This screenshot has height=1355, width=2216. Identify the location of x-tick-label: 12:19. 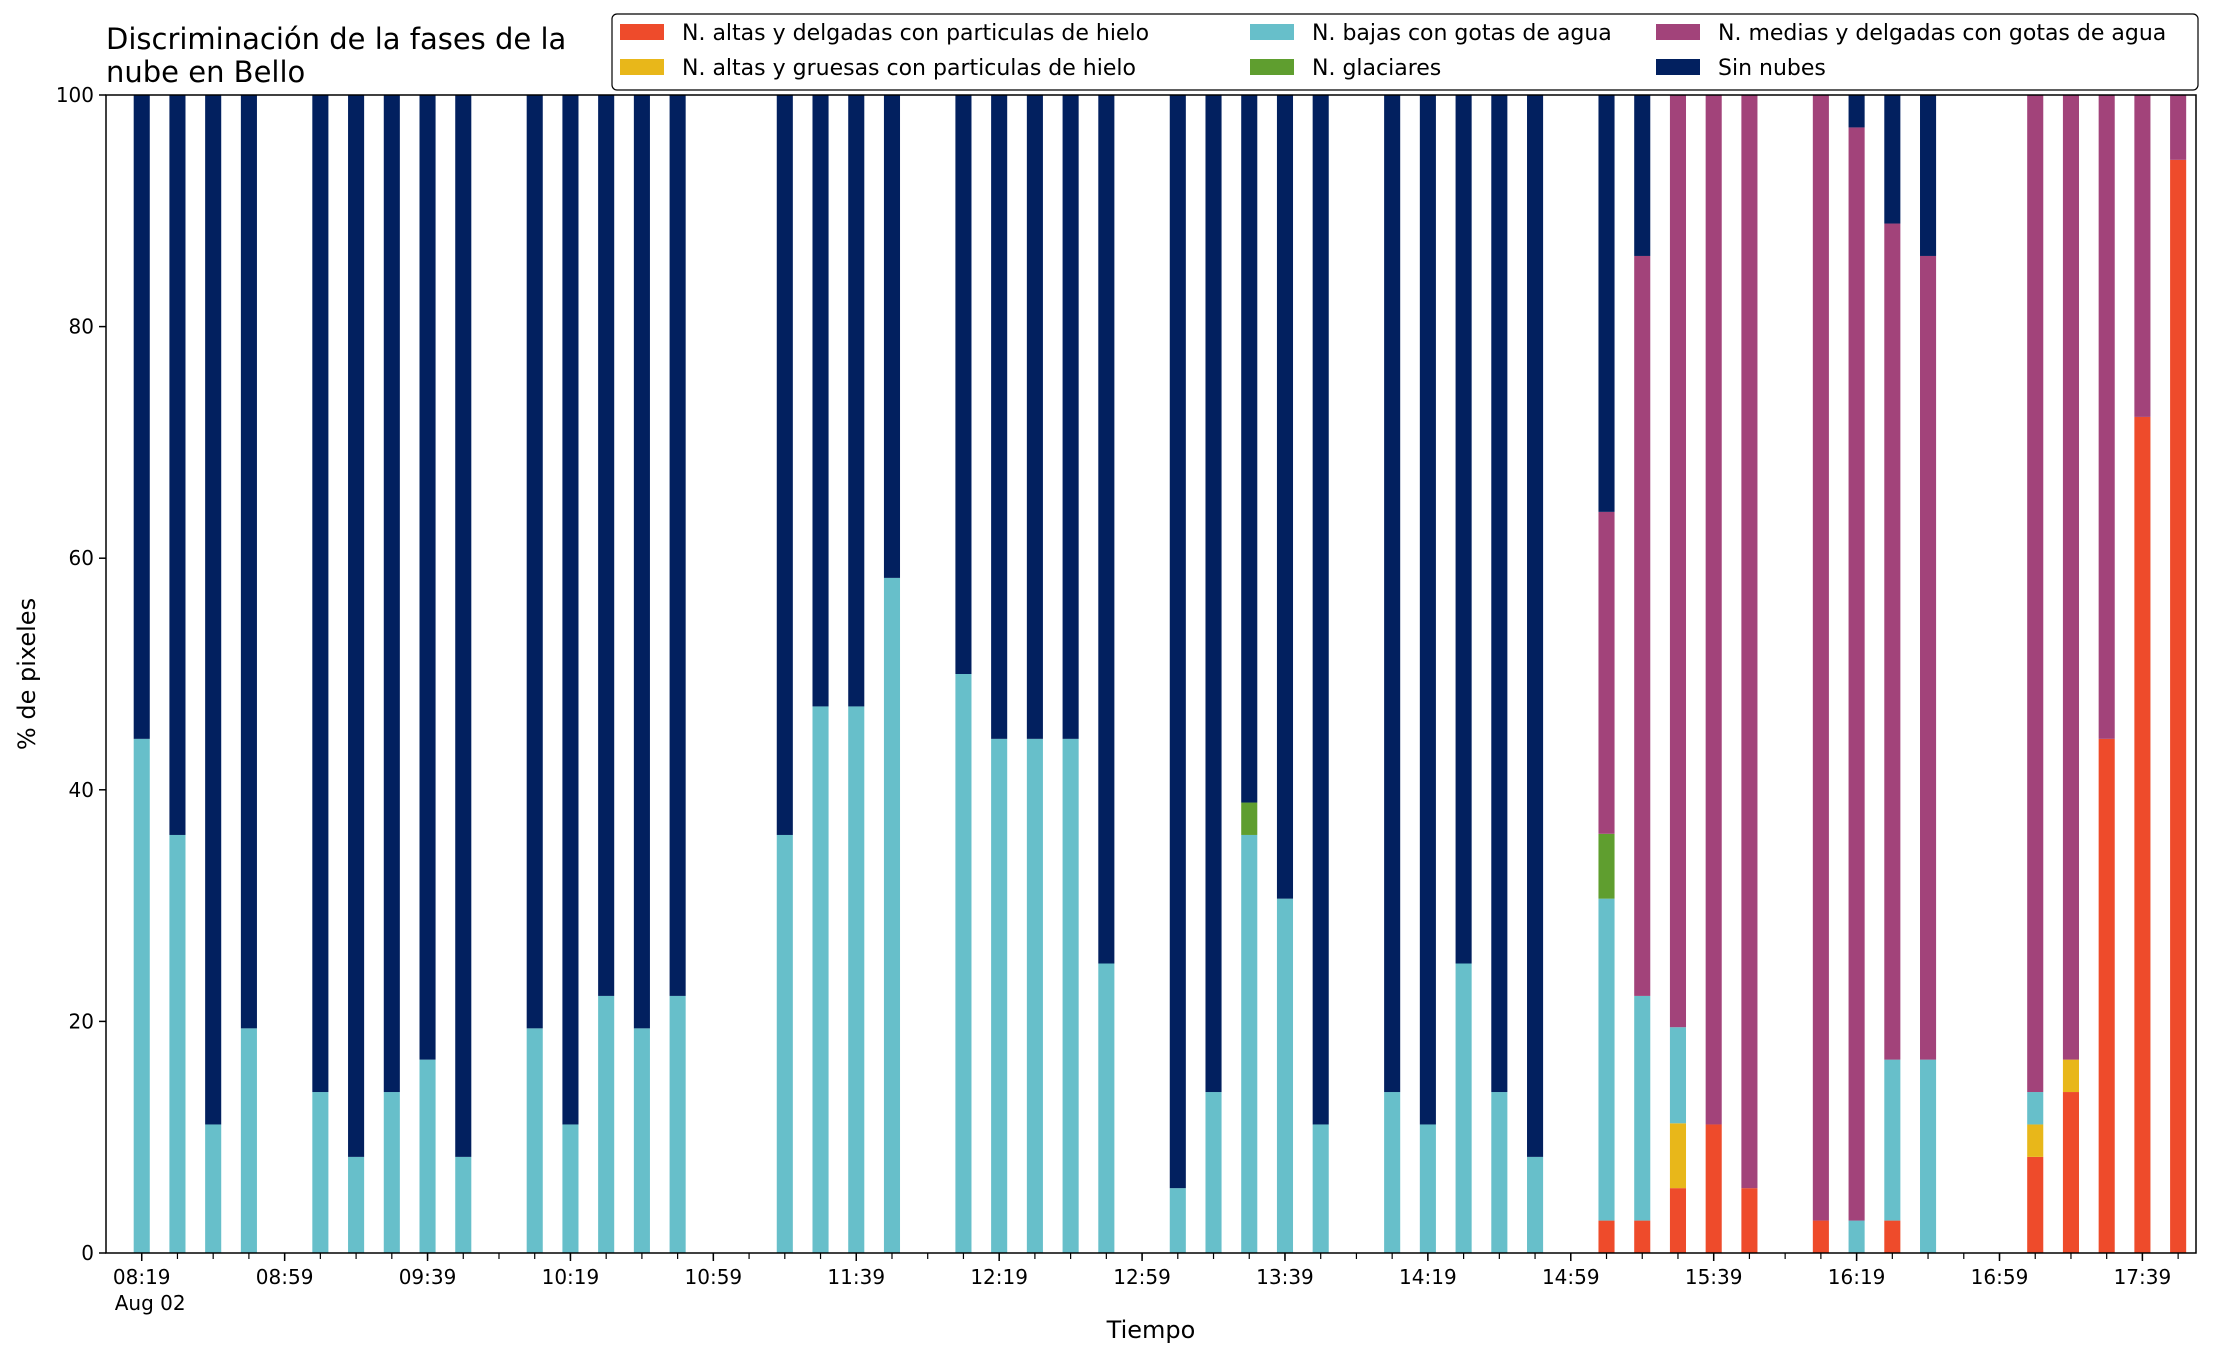
(999, 1277).